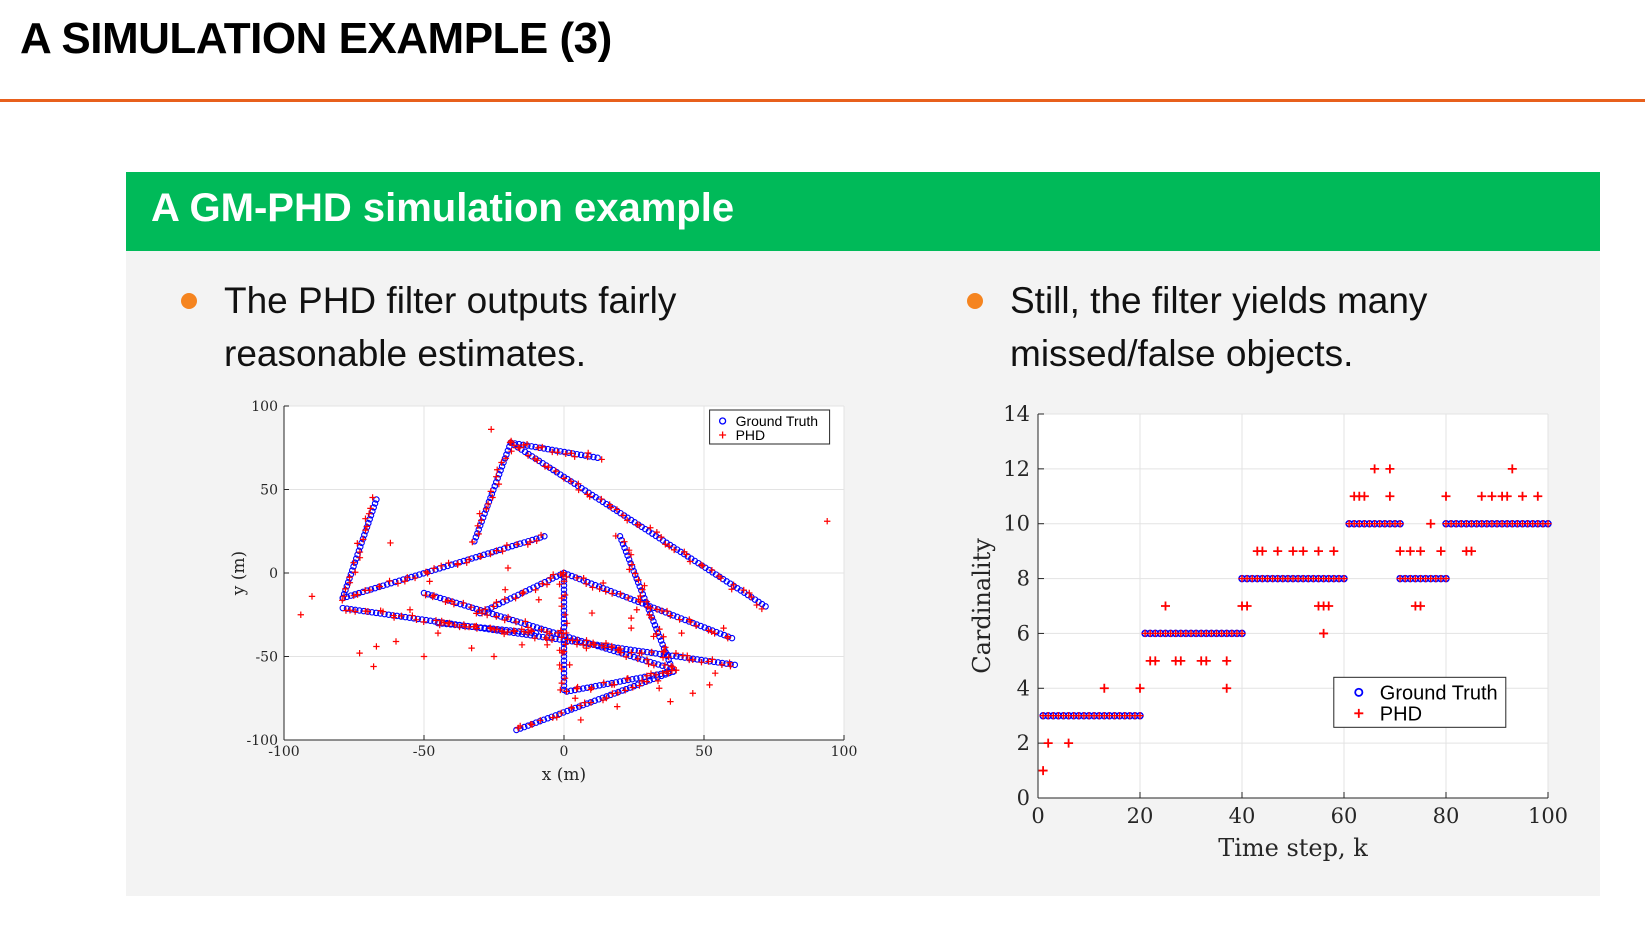  I want to click on y-tick-label: 100, so click(264, 407).